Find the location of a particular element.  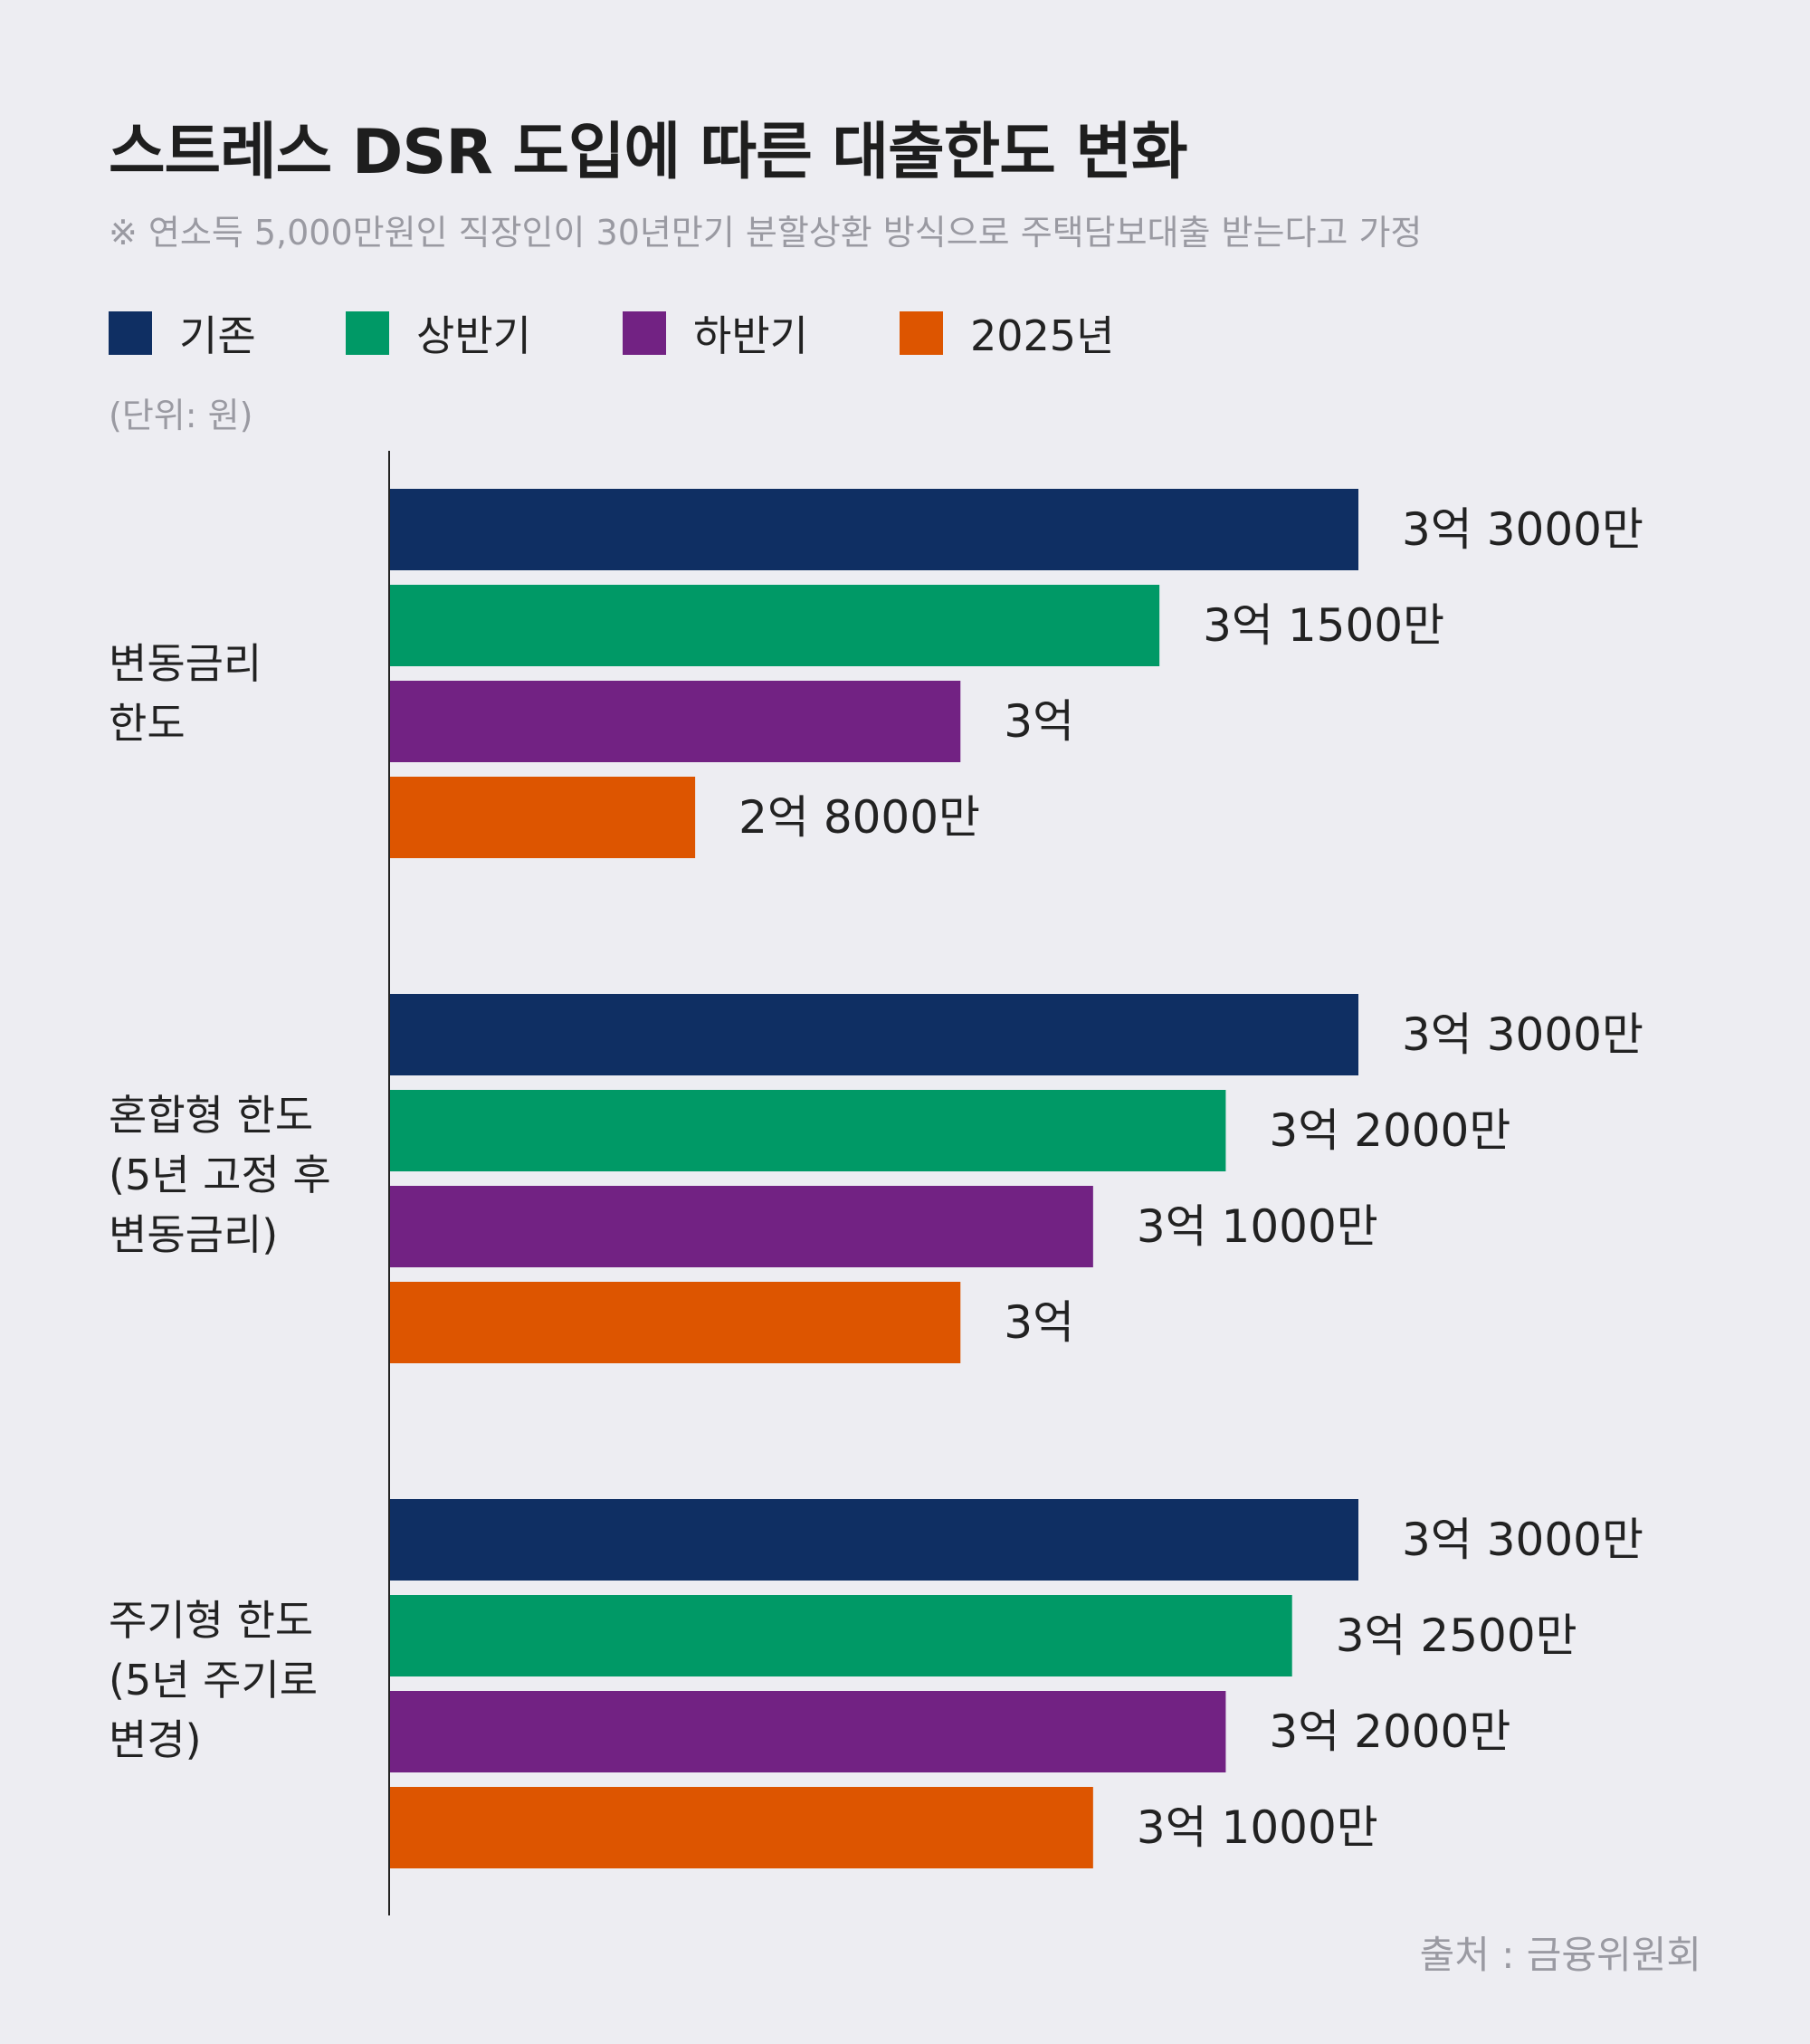

bar-2025년-1 is located at coordinates (676, 1322).